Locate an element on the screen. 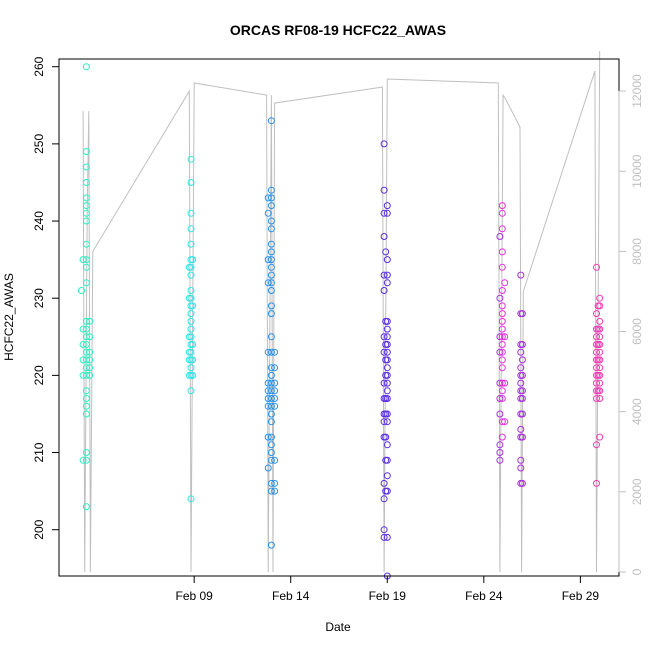 The width and height of the screenshot is (650, 650). x-axis-label: Date is located at coordinates (338, 627).